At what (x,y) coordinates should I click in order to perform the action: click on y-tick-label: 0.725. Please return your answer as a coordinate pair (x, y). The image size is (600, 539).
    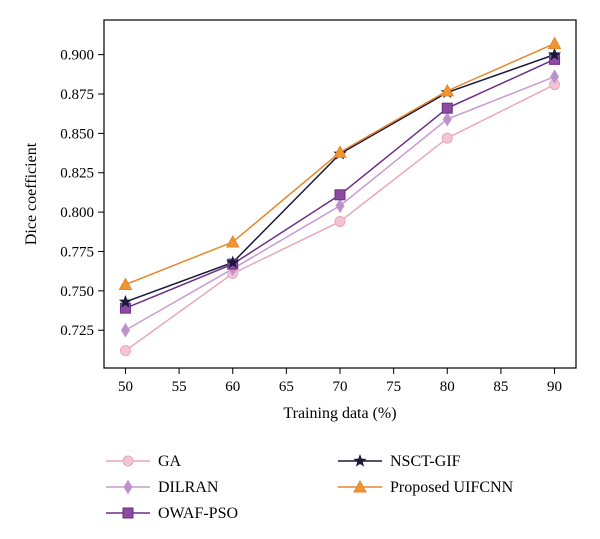
    Looking at the image, I should click on (77, 331).